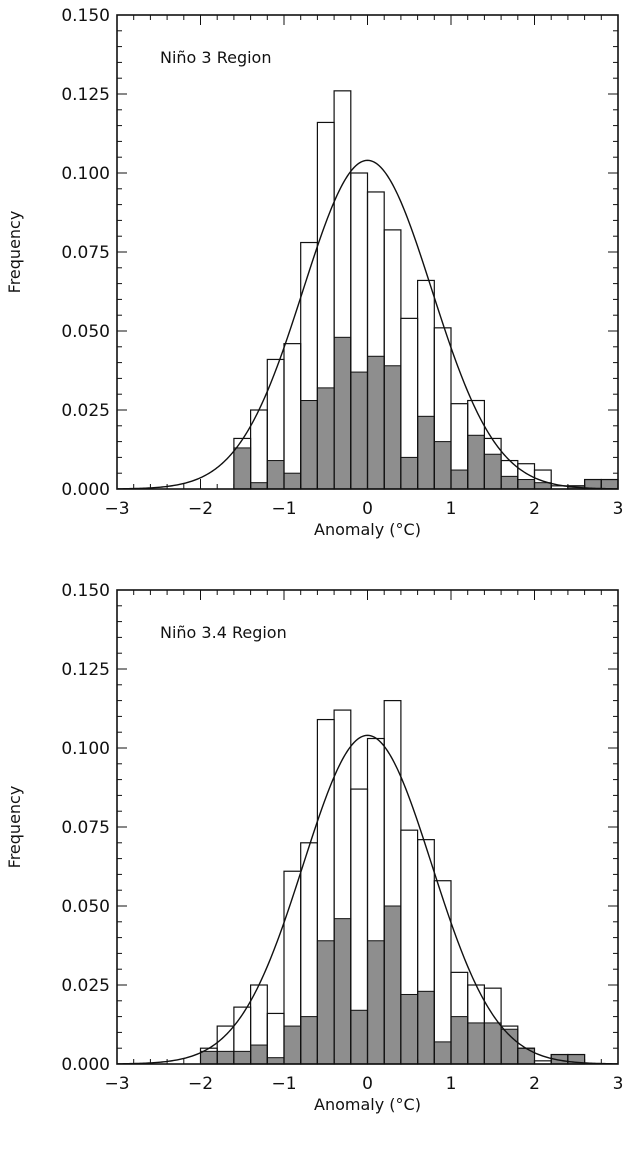 The width and height of the screenshot is (636, 1160). What do you see at coordinates (215, 57) in the screenshot?
I see `panel-title: Niño 3 Region` at bounding box center [215, 57].